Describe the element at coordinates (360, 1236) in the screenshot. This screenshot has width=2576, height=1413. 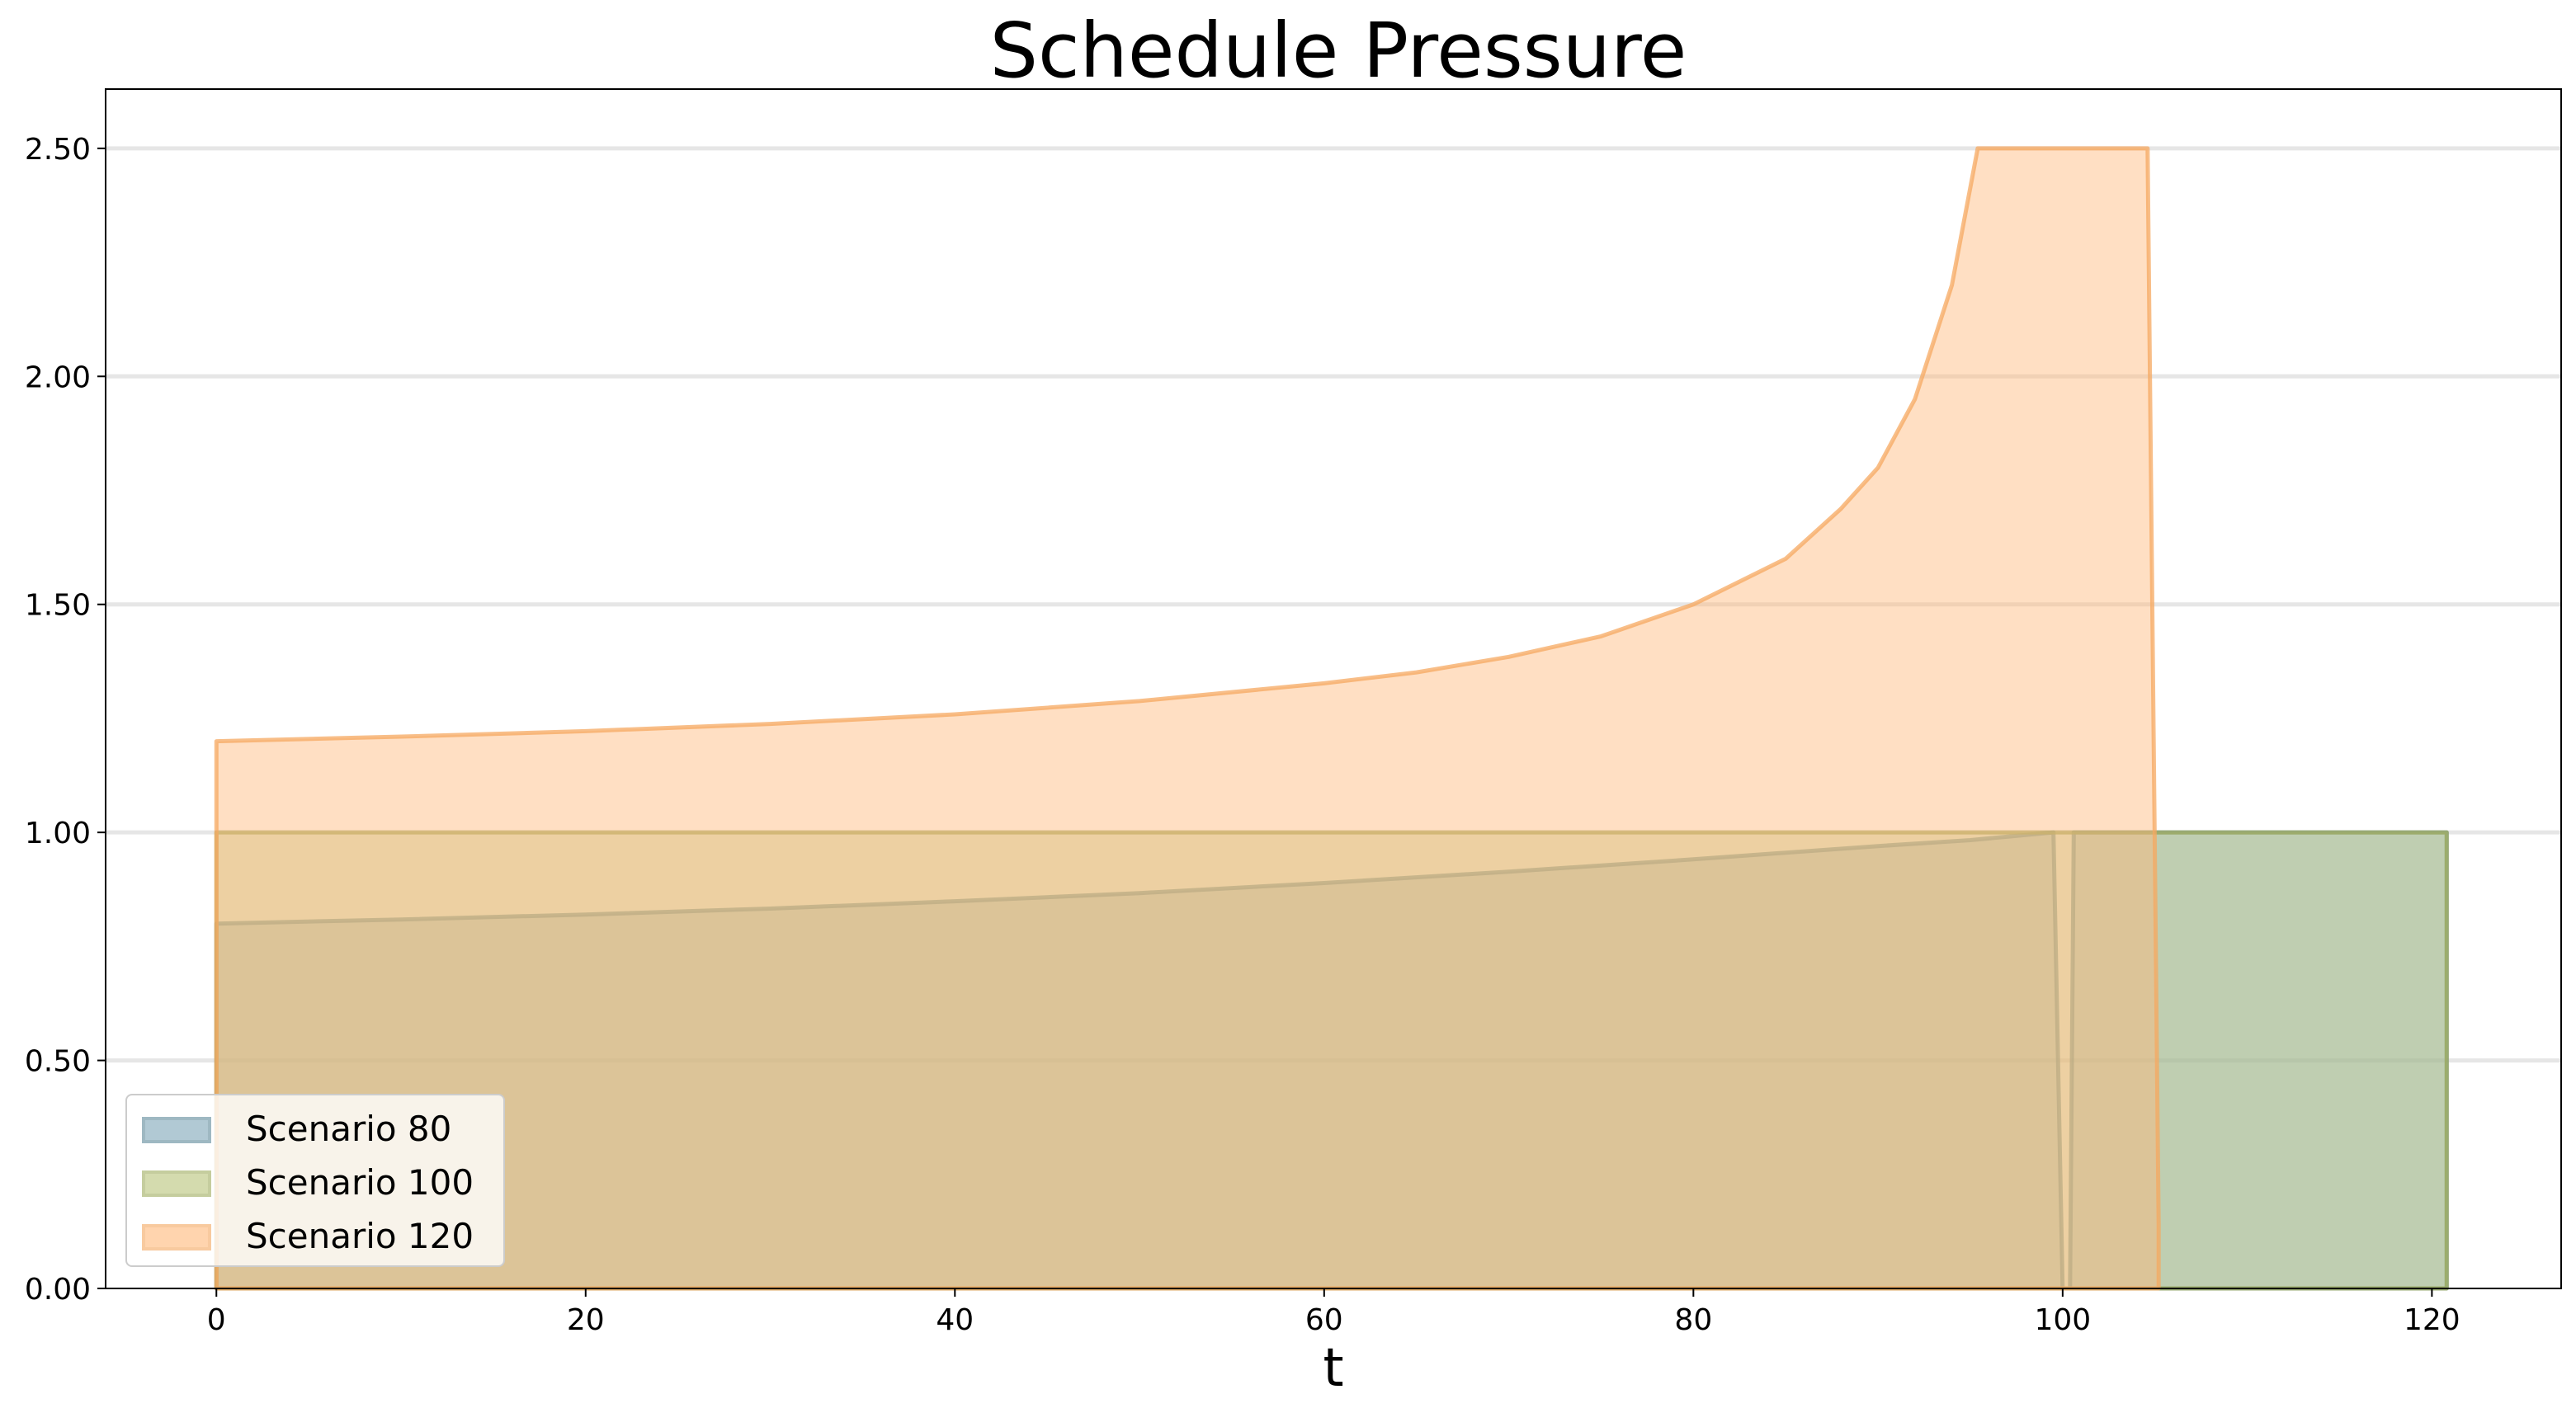
I see `legend-label: Scenario 120` at that location.